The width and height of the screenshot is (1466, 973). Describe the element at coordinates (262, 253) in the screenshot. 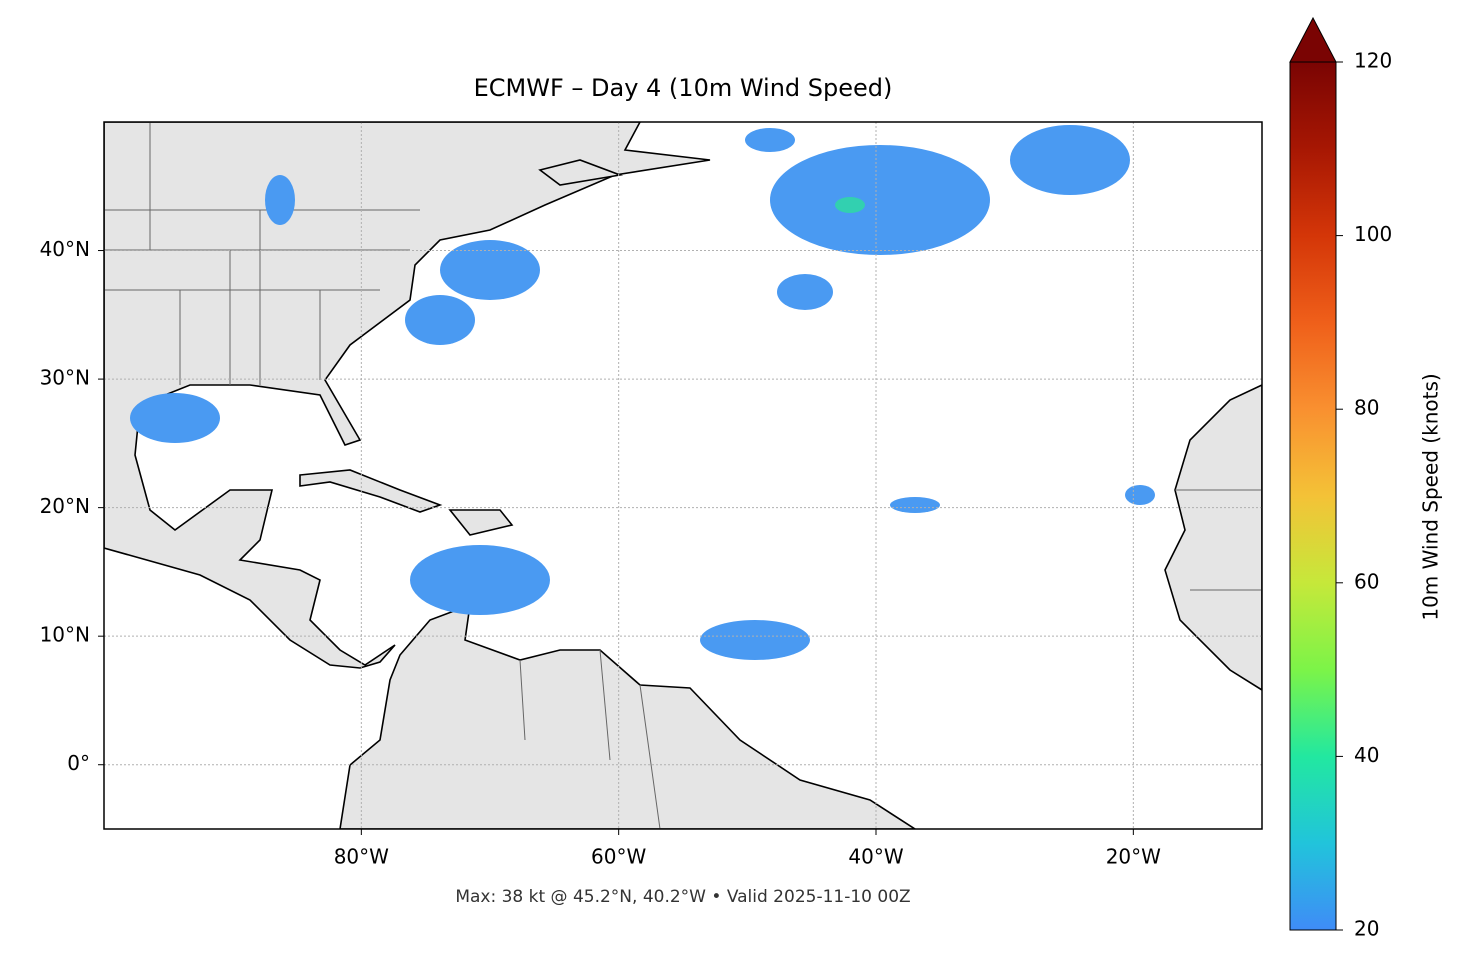

I see `state-borders` at that location.